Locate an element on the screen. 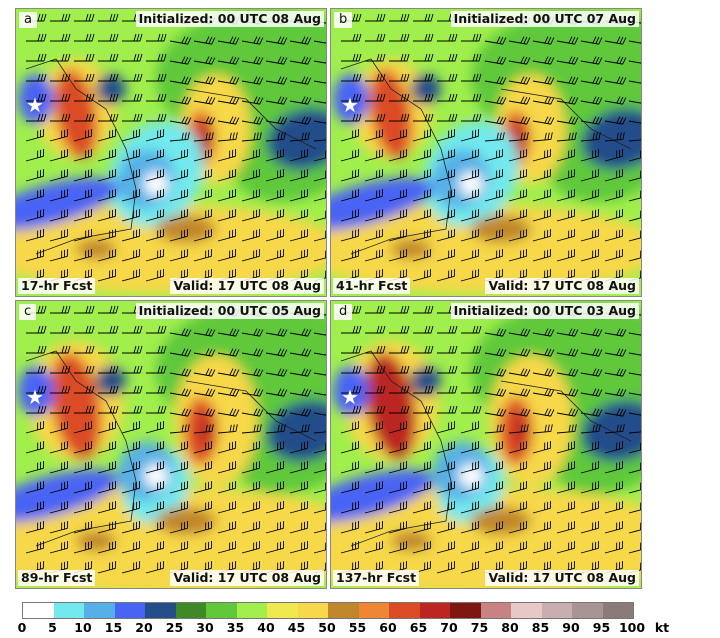 This screenshot has width=720, height=638. panel-letter-label: a is located at coordinates (28, 20).